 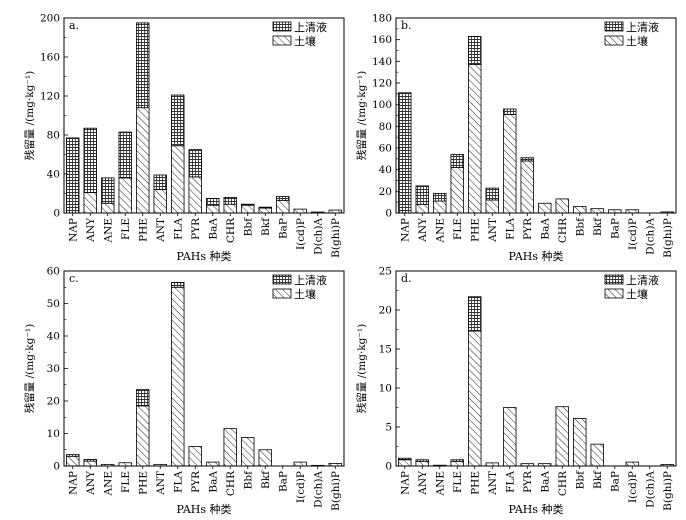 I want to click on bar-supernatant-PHE, so click(x=143, y=65).